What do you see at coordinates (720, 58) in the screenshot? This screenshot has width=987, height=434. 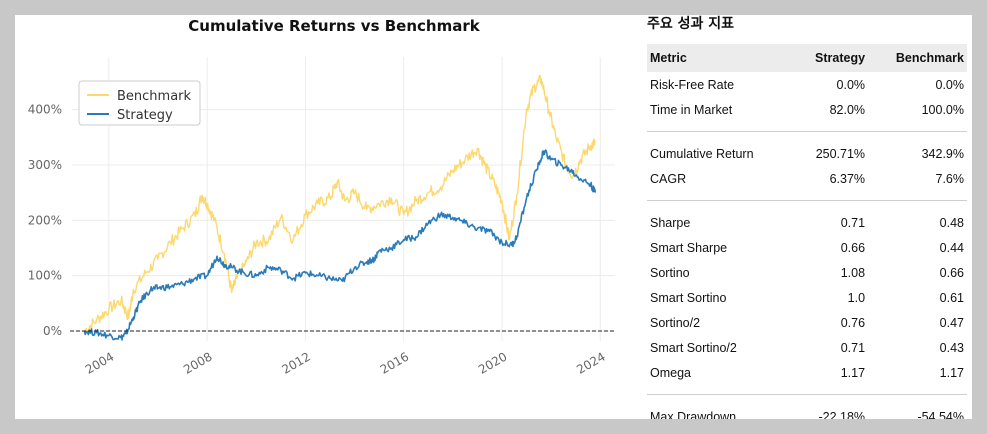 I see `column-header-metric: Metric` at bounding box center [720, 58].